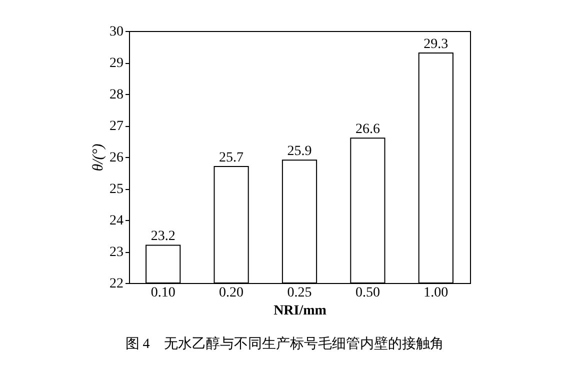  Describe the element at coordinates (436, 44) in the screenshot. I see `data-label: 29.3` at that location.